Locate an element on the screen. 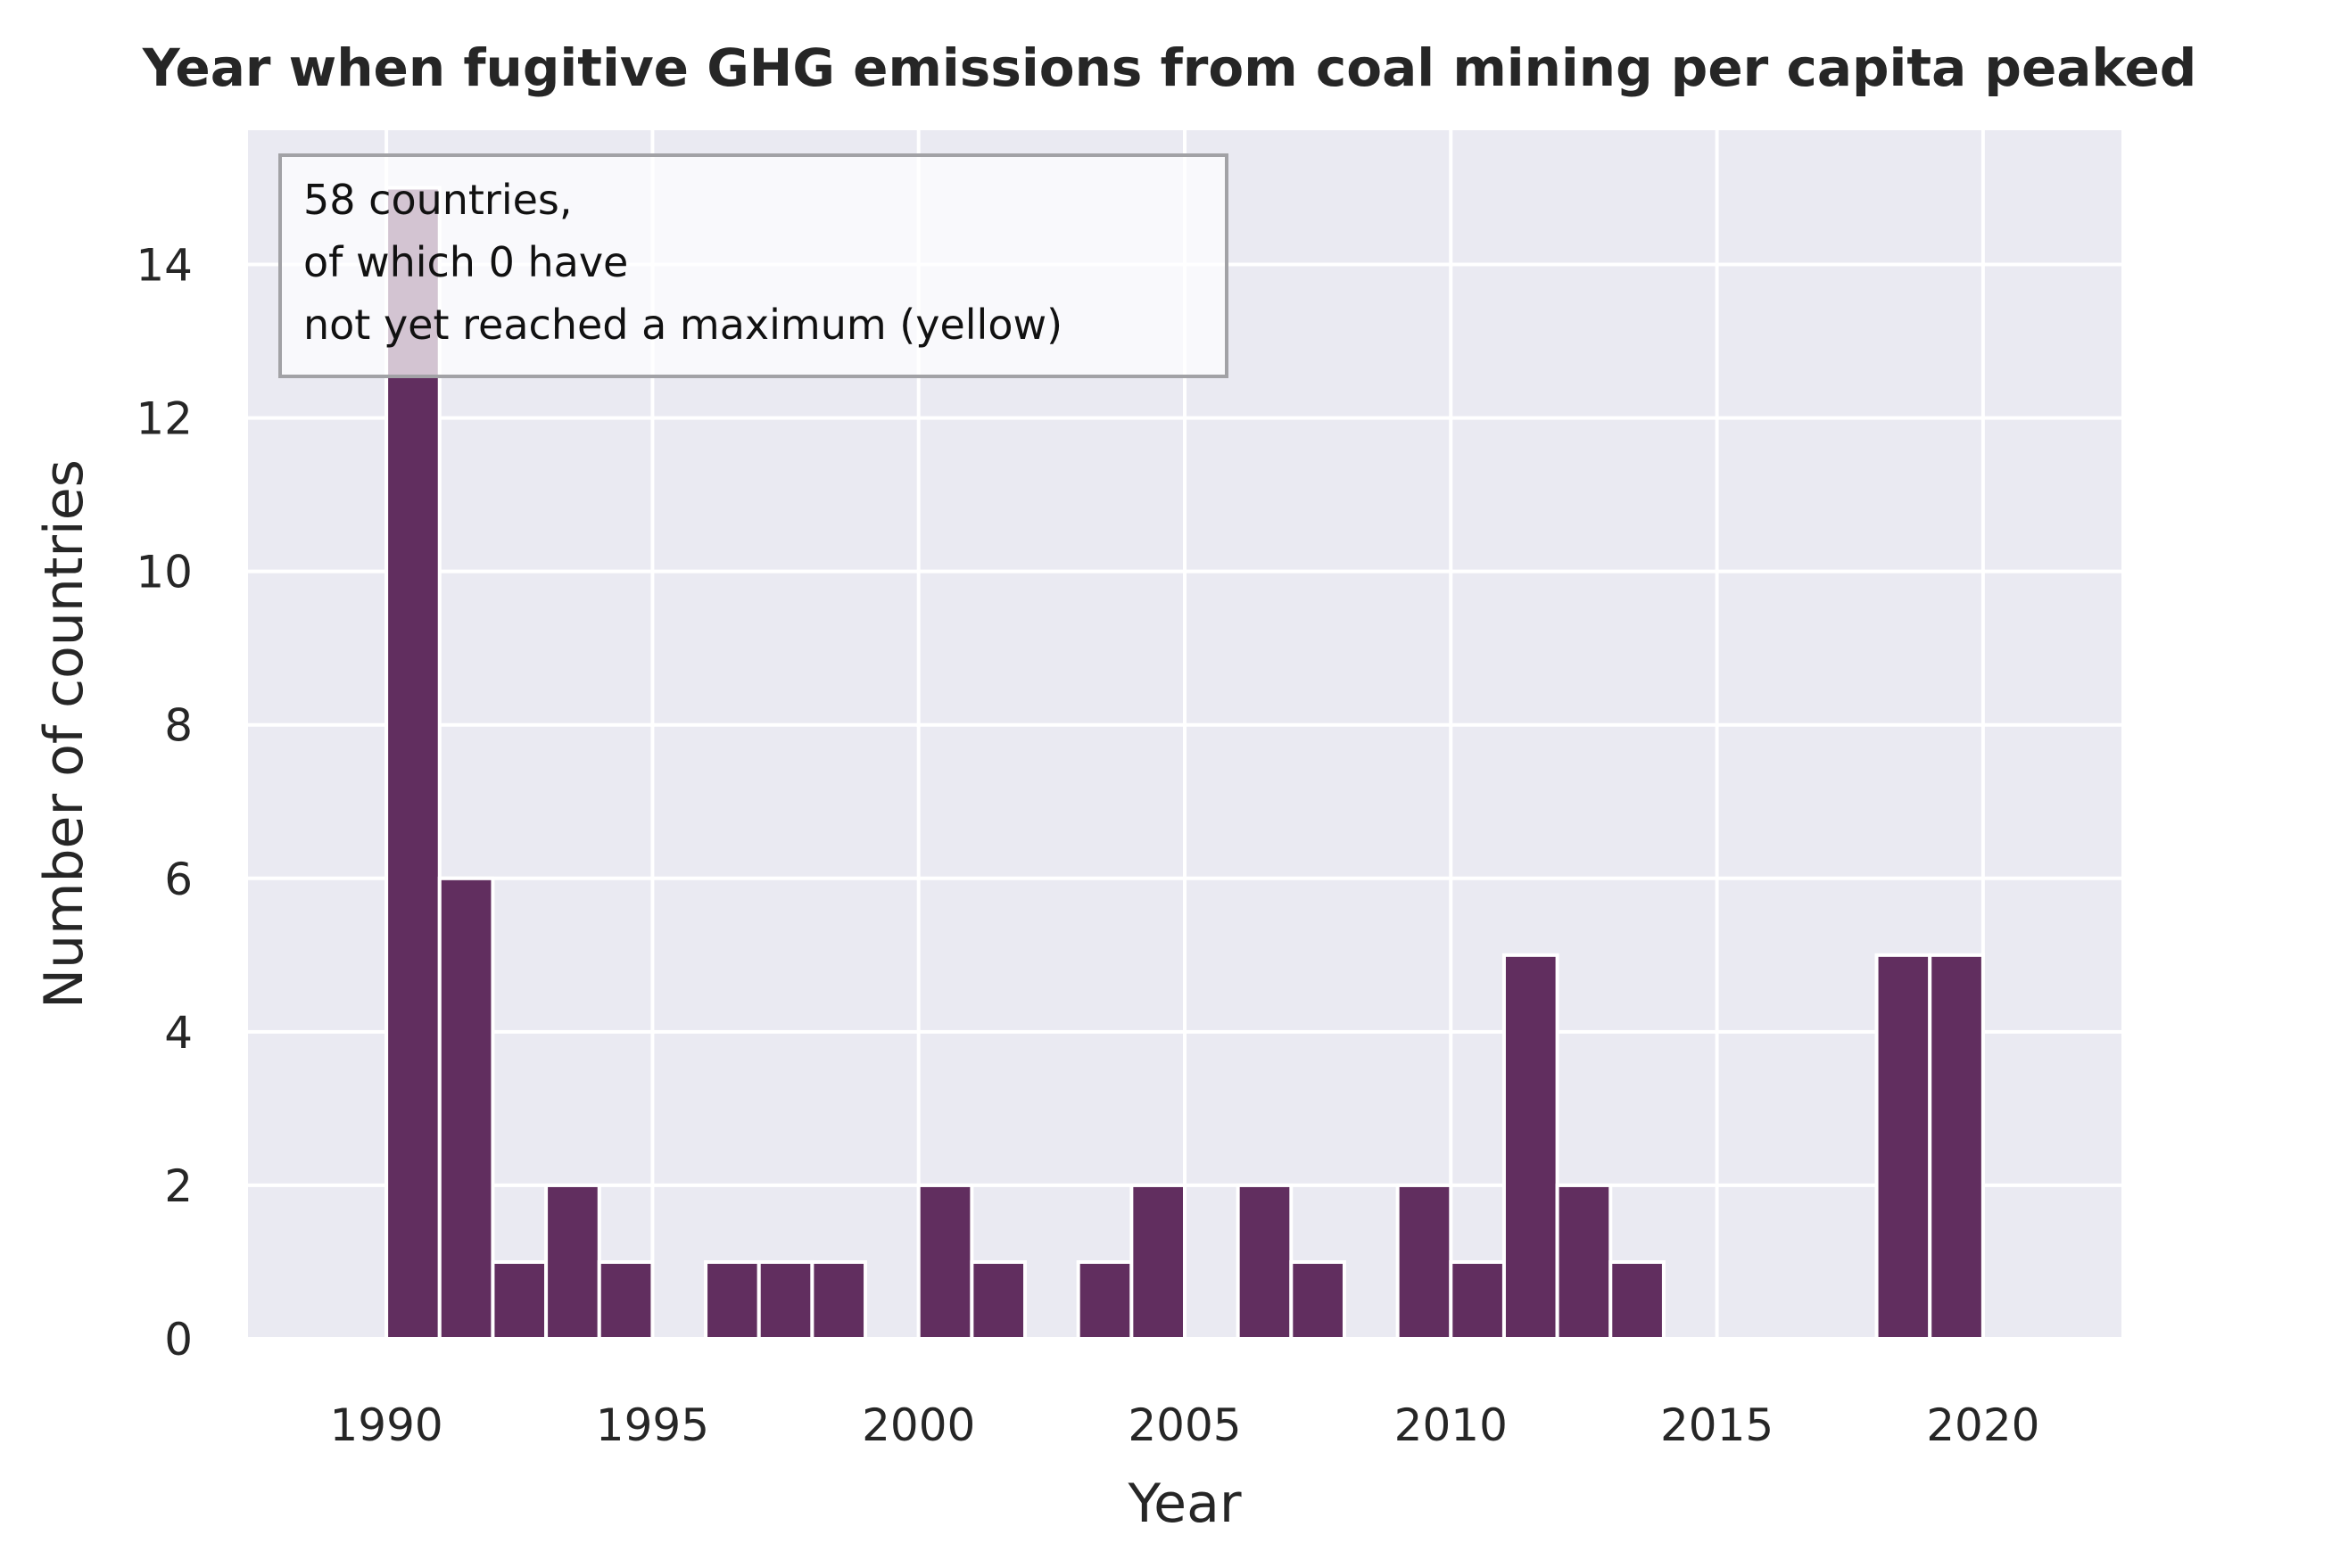  y-tick-label: 8 is located at coordinates (178, 726).